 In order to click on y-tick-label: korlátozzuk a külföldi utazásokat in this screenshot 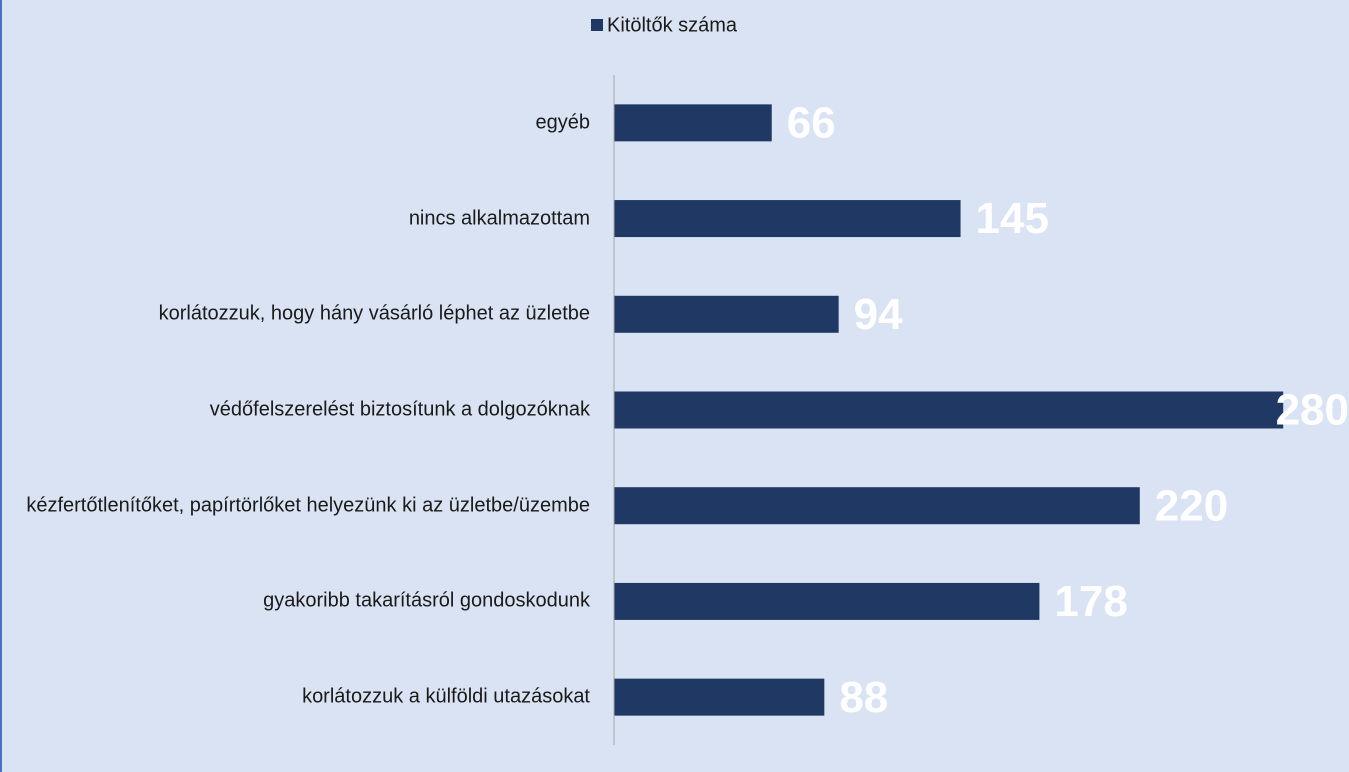, I will do `click(296, 697)`.